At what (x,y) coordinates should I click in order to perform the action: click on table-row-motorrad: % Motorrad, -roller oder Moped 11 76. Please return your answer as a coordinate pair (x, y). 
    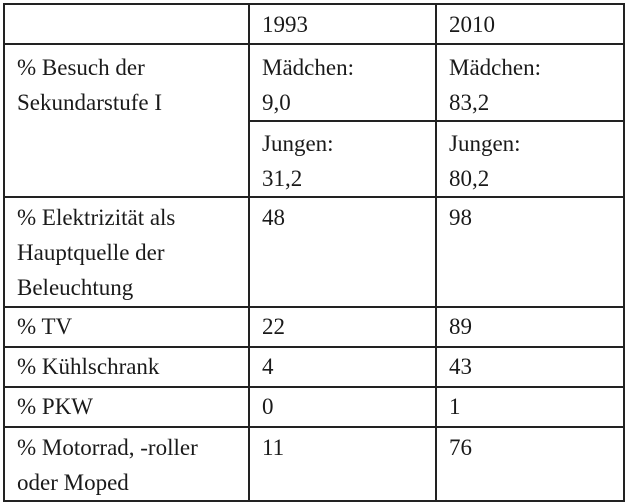
    Looking at the image, I should click on (314, 464).